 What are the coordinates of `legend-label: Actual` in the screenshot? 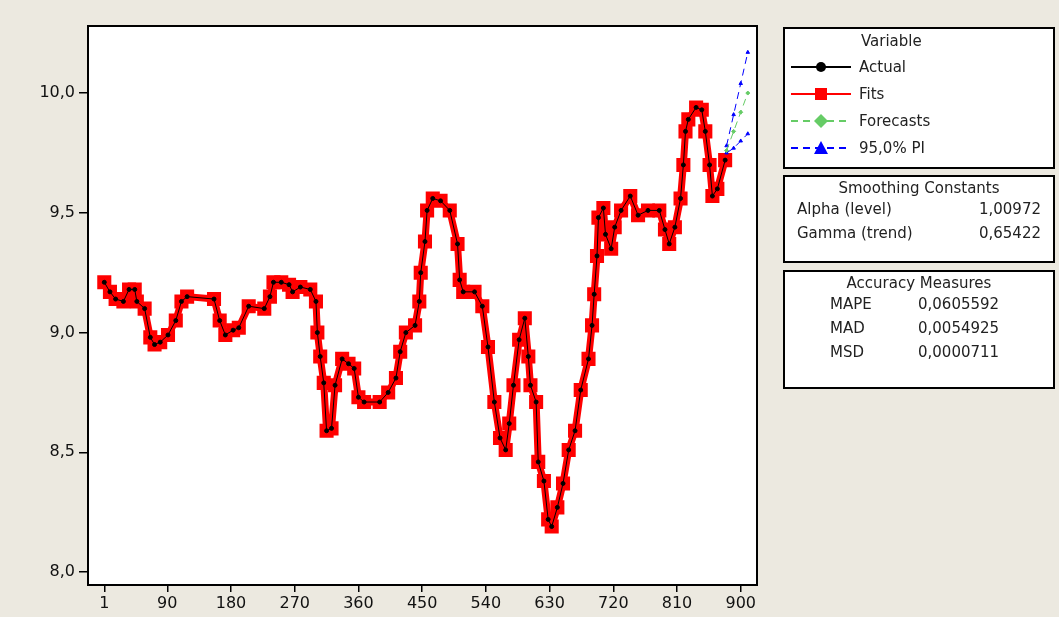 It's located at (882, 66).